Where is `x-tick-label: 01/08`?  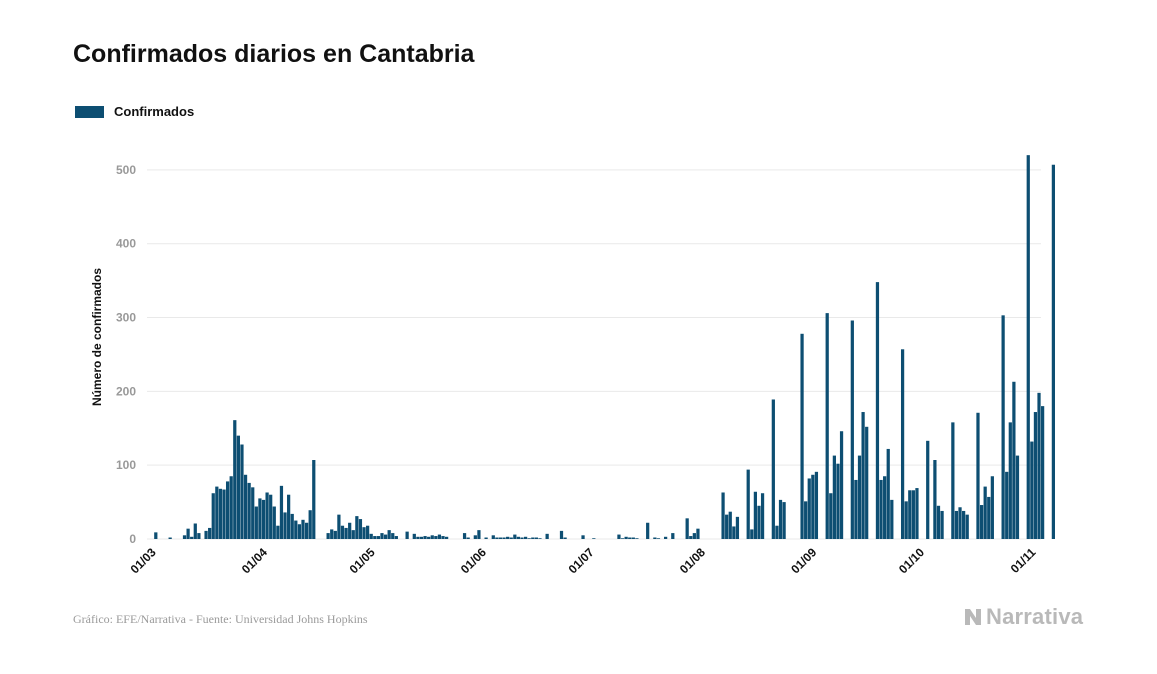
x-tick-label: 01/08 is located at coordinates (692, 560).